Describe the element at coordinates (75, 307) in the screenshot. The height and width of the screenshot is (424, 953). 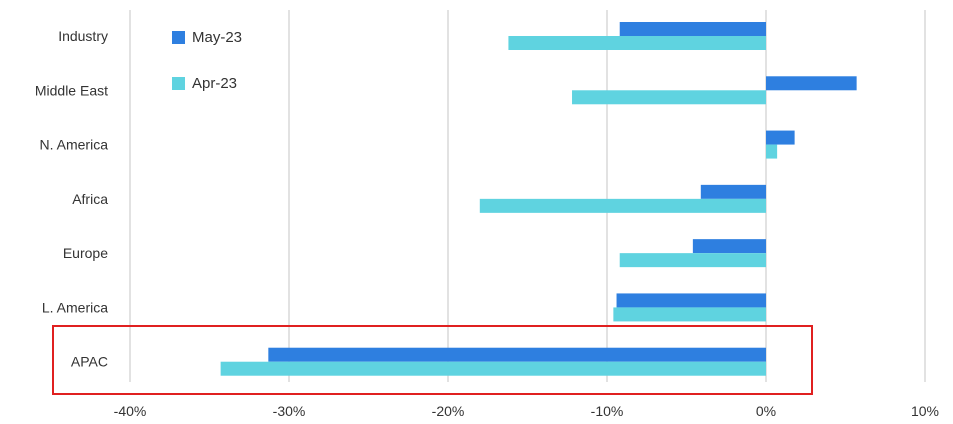
I see `category-label-l-america: L. America` at that location.